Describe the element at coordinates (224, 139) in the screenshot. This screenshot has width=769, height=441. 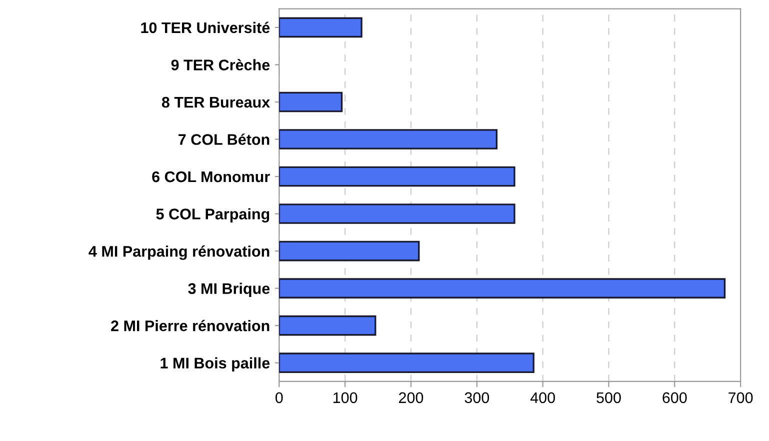
I see `y-tick-label: 7 COL Béton` at that location.